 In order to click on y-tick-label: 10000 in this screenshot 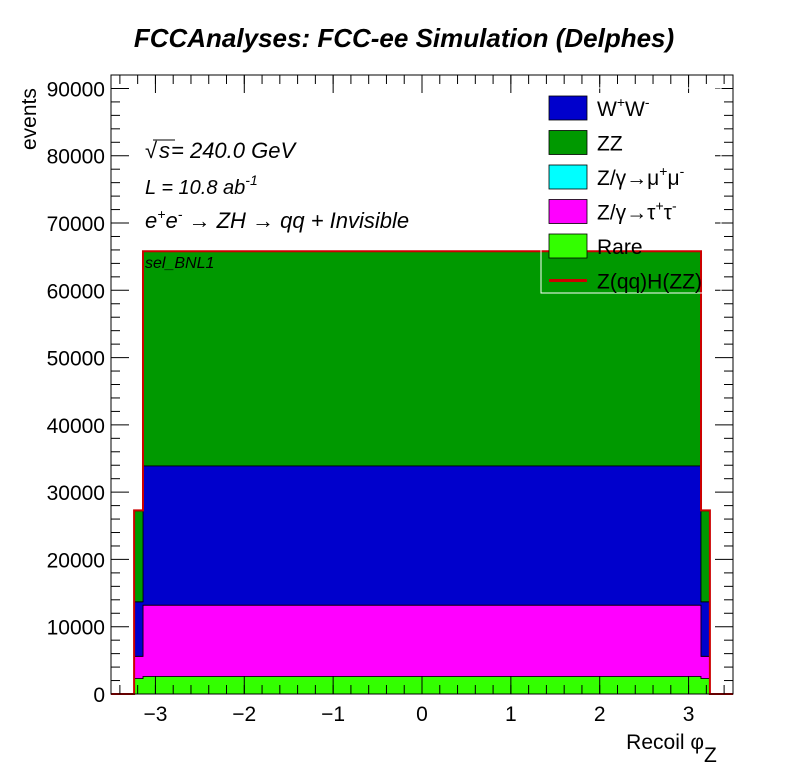, I will do `click(76, 628)`.